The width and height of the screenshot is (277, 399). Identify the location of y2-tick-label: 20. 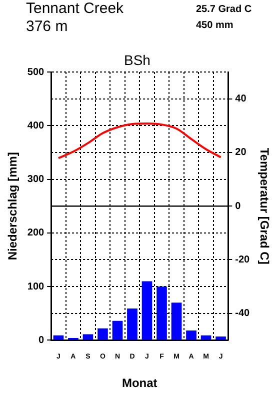
(241, 152).